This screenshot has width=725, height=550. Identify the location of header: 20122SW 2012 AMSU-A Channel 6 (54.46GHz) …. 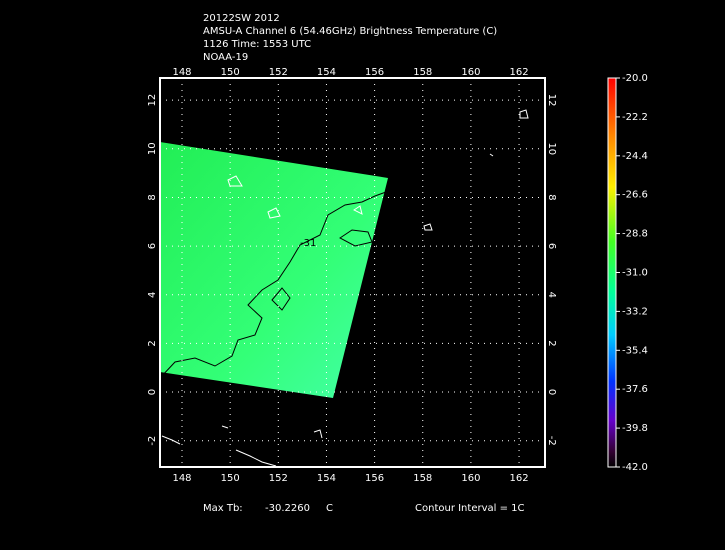
(350, 38).